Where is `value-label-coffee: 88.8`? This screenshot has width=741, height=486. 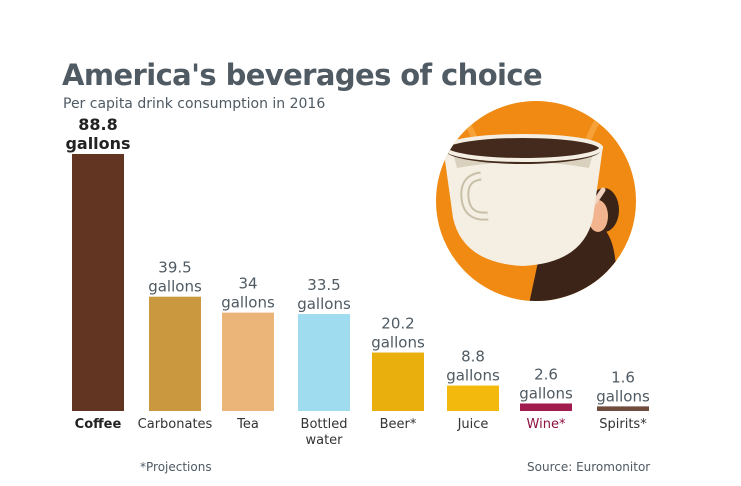
value-label-coffee: 88.8 is located at coordinates (97, 124).